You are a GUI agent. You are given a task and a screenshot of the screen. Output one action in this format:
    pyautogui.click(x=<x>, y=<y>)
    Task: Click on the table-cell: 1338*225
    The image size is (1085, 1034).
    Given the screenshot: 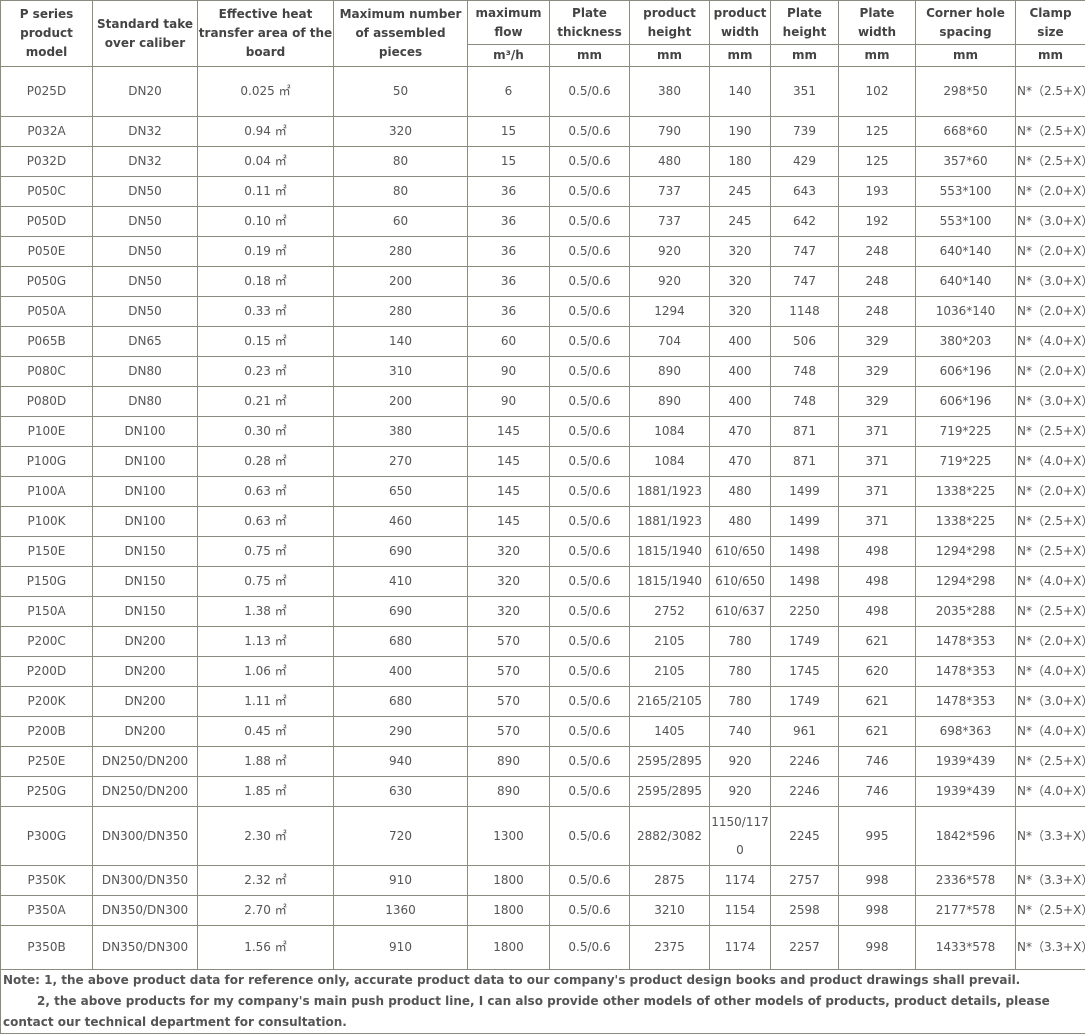 What is the action you would take?
    pyautogui.click(x=966, y=492)
    